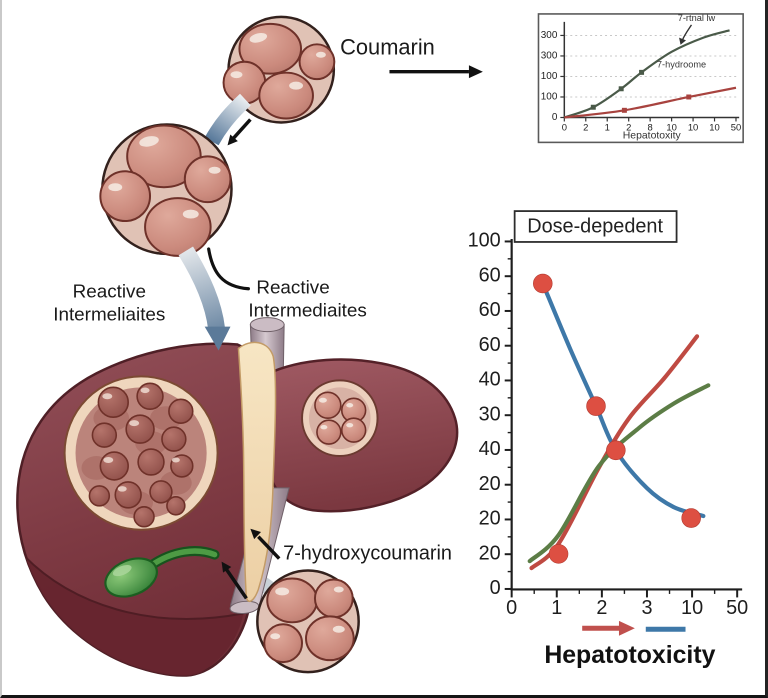 This screenshot has width=768, height=698. Describe the element at coordinates (697, 18) in the screenshot. I see `top-chart-series1-label: 7-rtnal lw` at that location.